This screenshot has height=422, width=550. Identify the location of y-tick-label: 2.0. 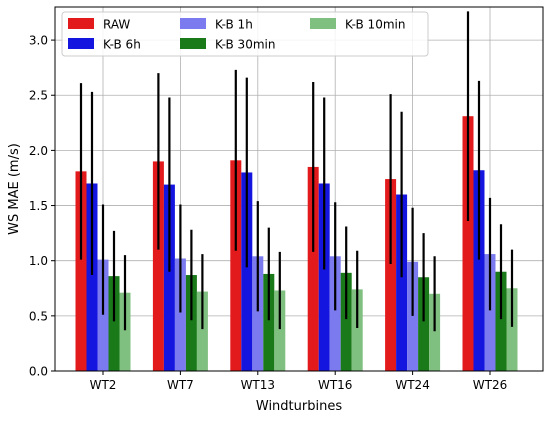
(38, 151).